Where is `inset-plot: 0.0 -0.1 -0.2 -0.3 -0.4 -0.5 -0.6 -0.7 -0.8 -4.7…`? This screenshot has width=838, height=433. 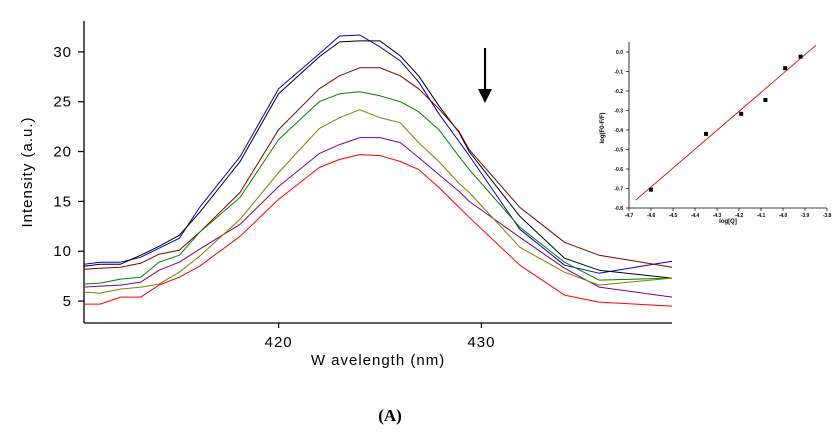
inset-plot: 0.0 -0.1 -0.2 -0.3 -0.4 -0.5 -0.6 -0.7 -0.8 -4.7… is located at coordinates (716, 133).